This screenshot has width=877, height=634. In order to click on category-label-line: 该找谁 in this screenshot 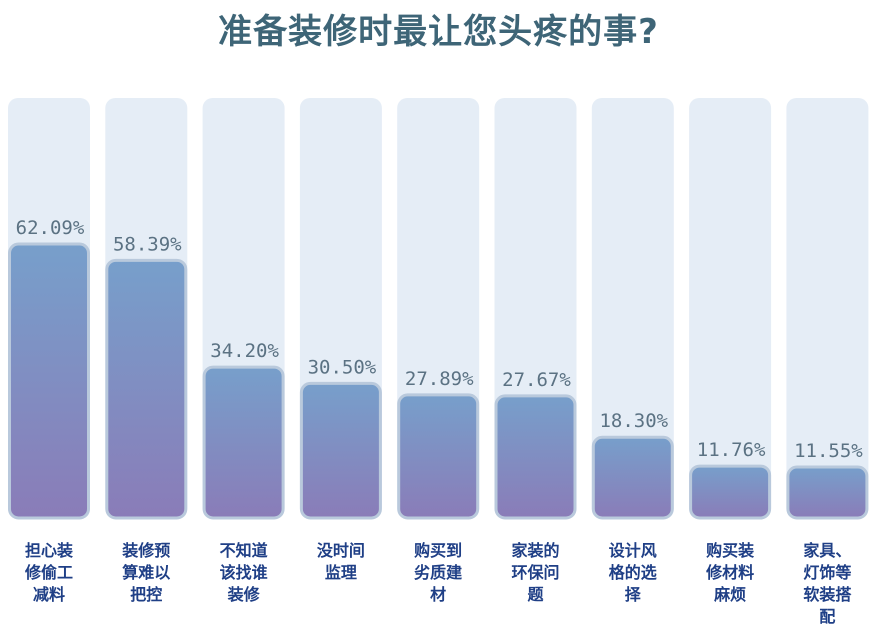, I will do `click(243, 572)`.